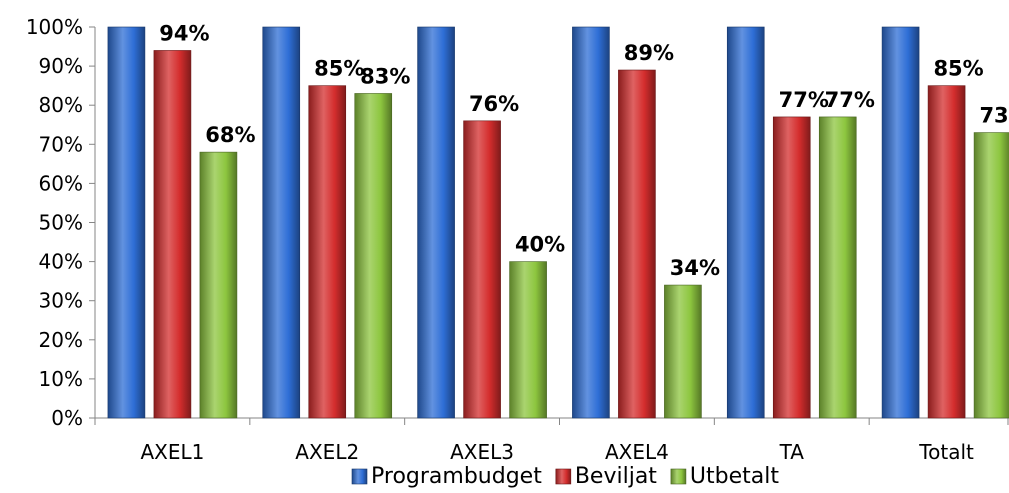 This screenshot has height=493, width=1009. I want to click on bar-utbetalt-axel4, so click(683, 351).